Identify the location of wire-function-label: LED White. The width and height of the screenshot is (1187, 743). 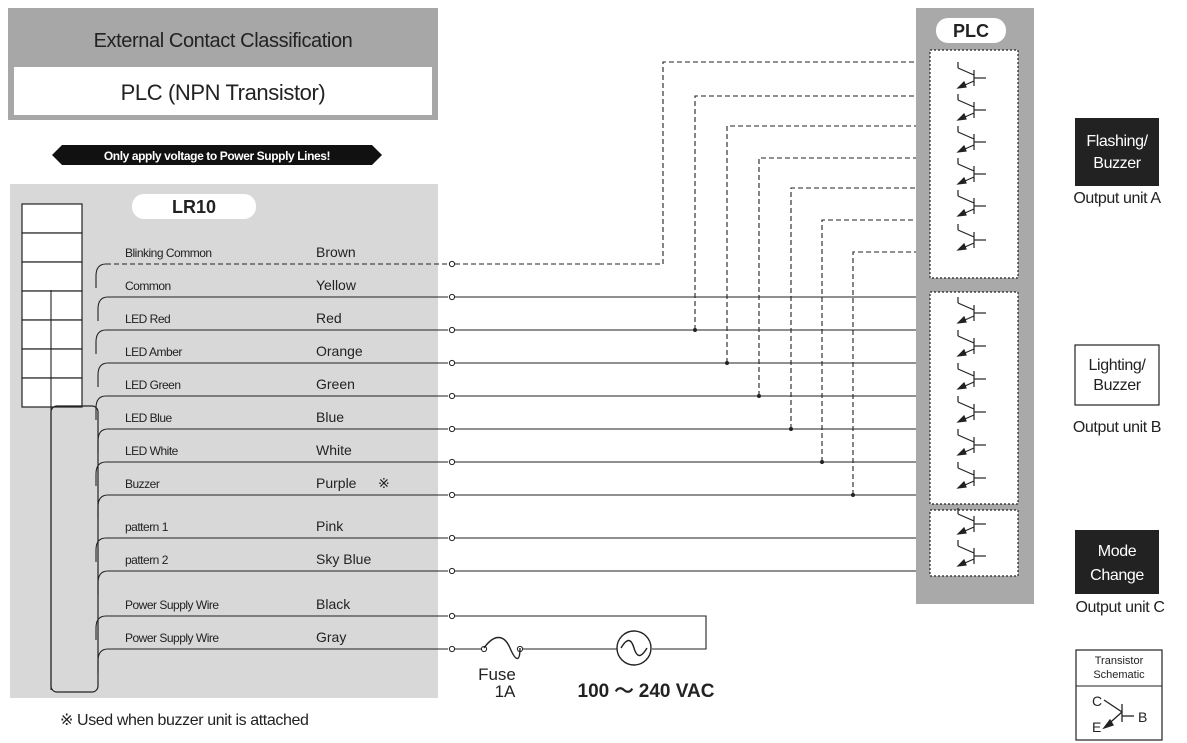
(152, 451).